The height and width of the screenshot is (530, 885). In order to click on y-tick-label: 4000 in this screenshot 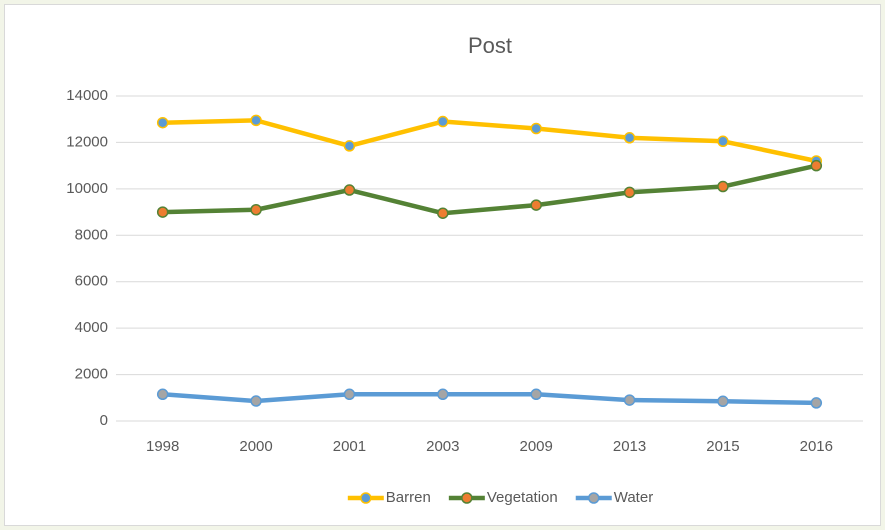, I will do `click(91, 327)`.